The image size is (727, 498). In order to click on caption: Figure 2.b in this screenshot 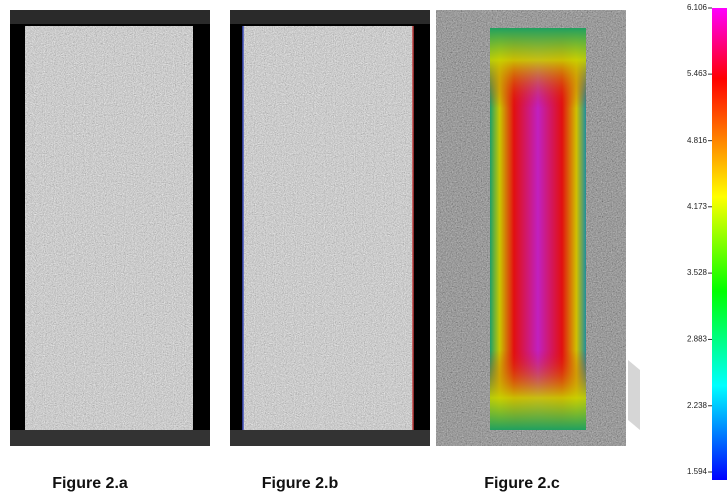, I will do `click(300, 483)`.